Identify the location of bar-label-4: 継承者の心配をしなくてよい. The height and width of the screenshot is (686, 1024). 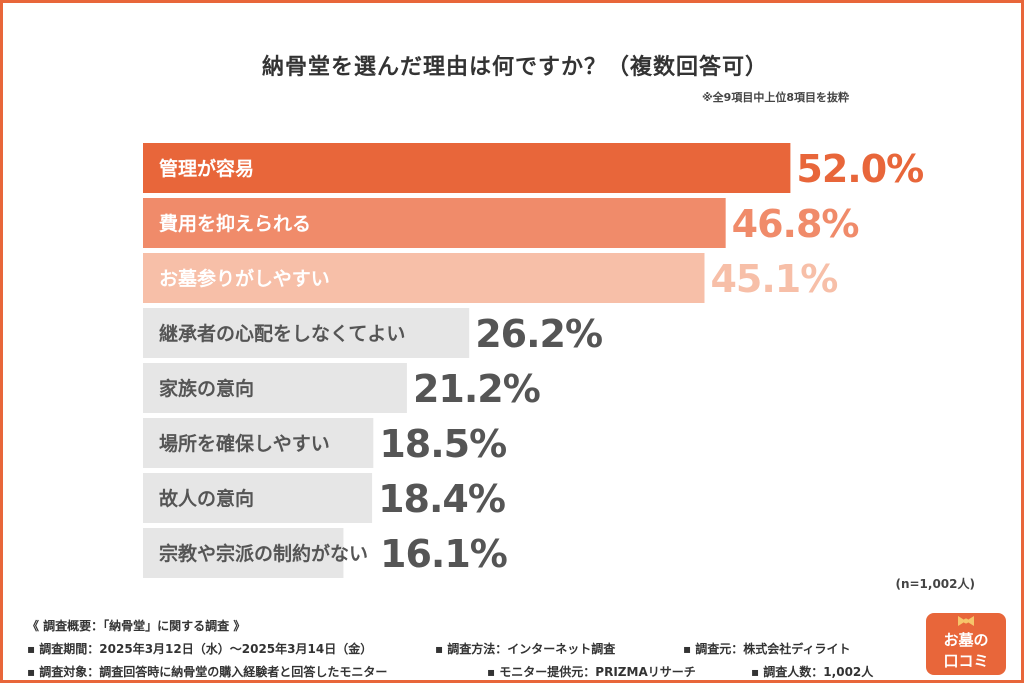
(282, 333).